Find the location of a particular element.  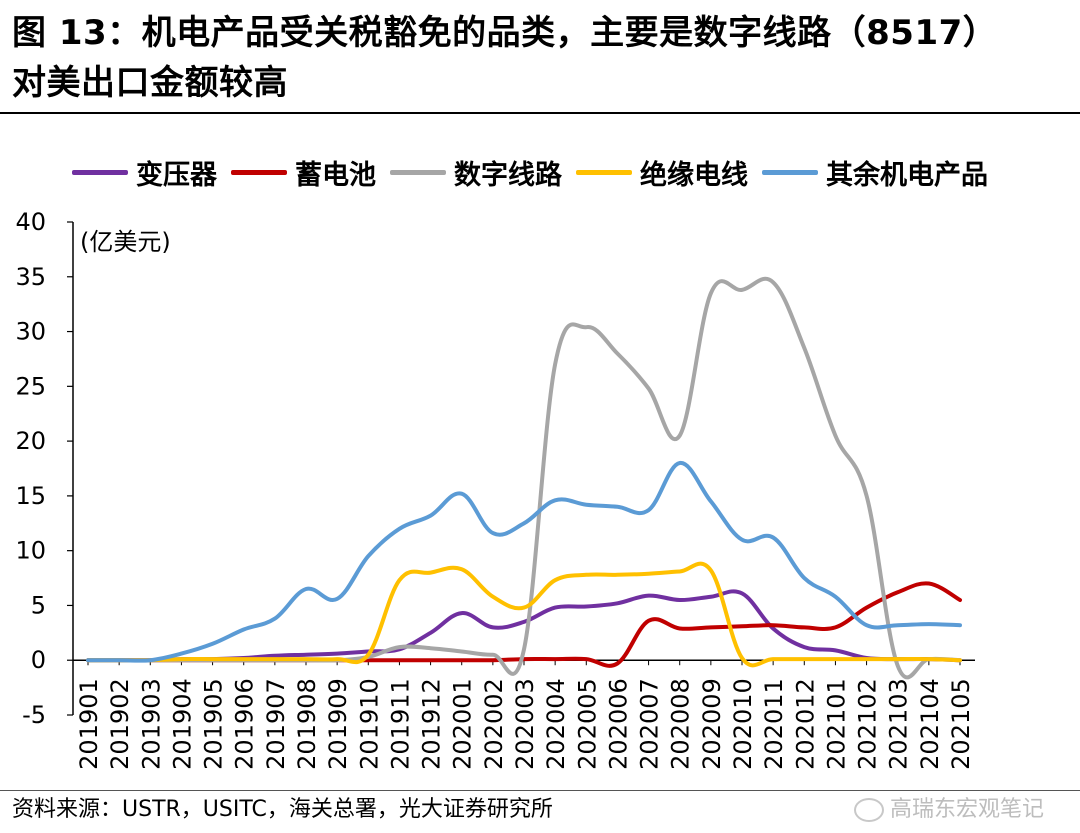

x-tick-label: 202007 is located at coordinates (650, 724).